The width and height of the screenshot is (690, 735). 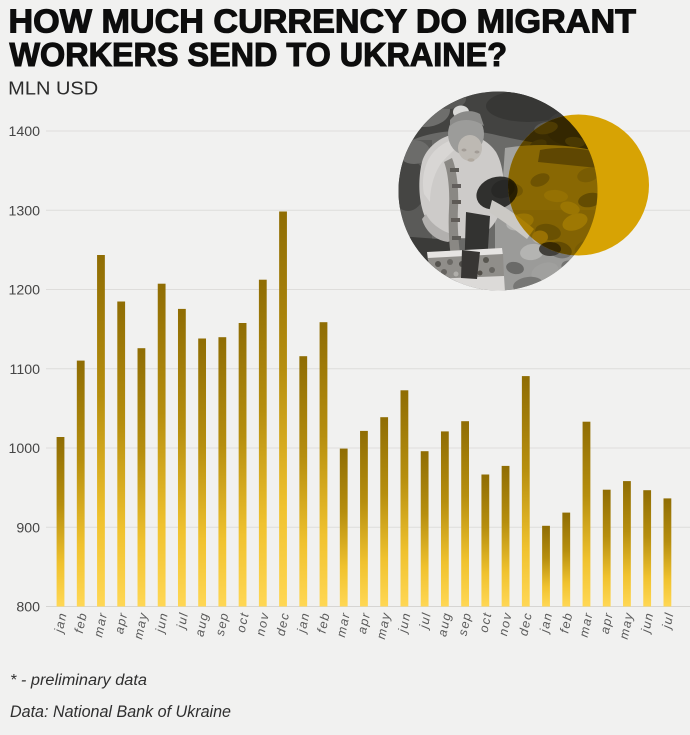 What do you see at coordinates (78, 680) in the screenshot?
I see `svg-text: * - preliminary data` at bounding box center [78, 680].